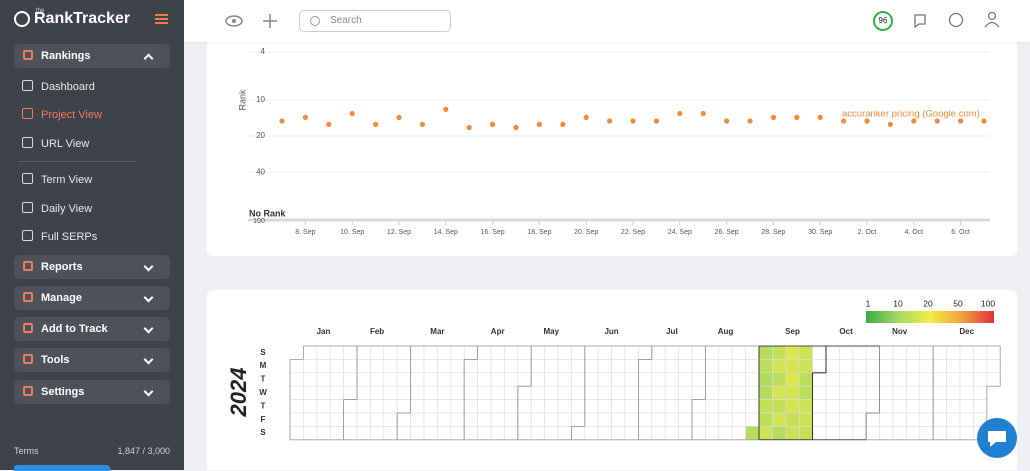  Describe the element at coordinates (992, 16) in the screenshot. I see `user-icon` at that location.